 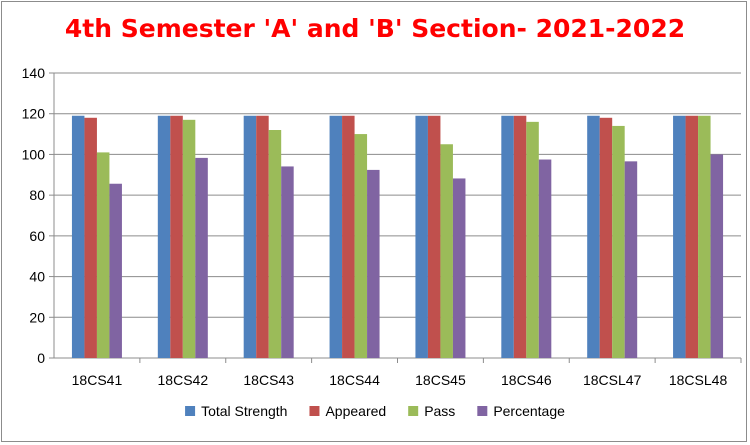 I want to click on y-tick-label: 120, so click(x=34, y=114).